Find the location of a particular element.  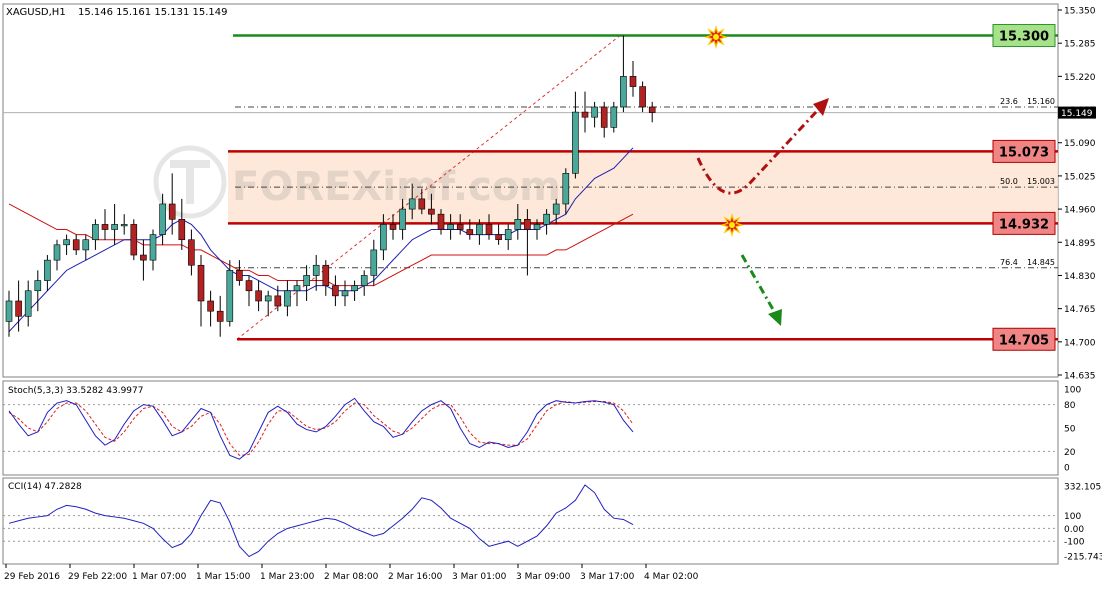

stoch-axis-tick: 0 is located at coordinates (1067, 469).